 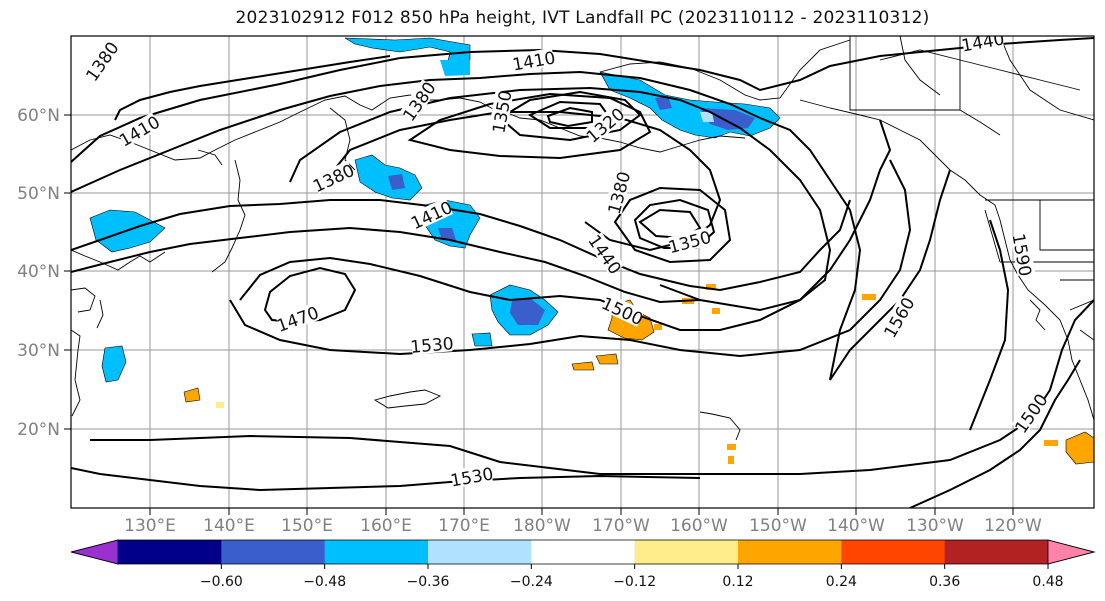 I want to click on colorbar-tick-label: −0.24, so click(x=531, y=582).